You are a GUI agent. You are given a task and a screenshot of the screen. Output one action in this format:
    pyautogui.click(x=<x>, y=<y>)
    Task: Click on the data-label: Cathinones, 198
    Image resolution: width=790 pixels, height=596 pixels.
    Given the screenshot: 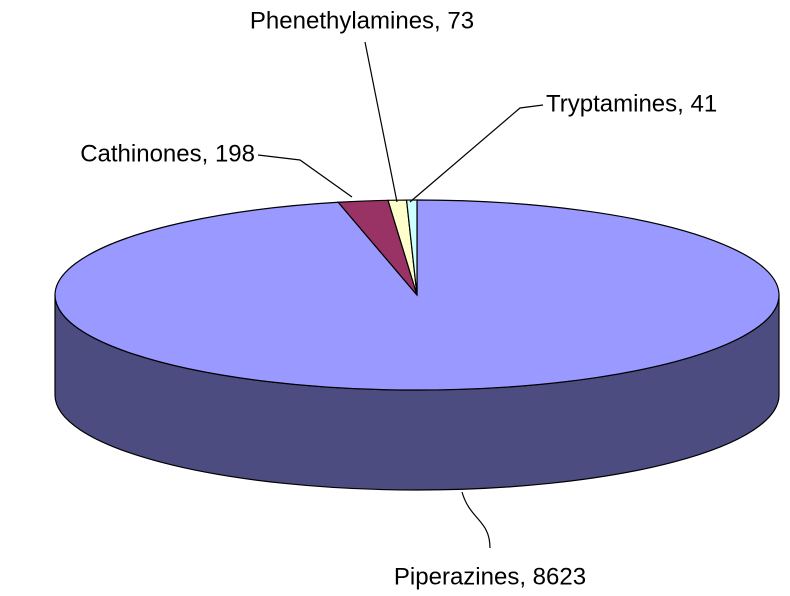 What is the action you would take?
    pyautogui.click(x=167, y=153)
    